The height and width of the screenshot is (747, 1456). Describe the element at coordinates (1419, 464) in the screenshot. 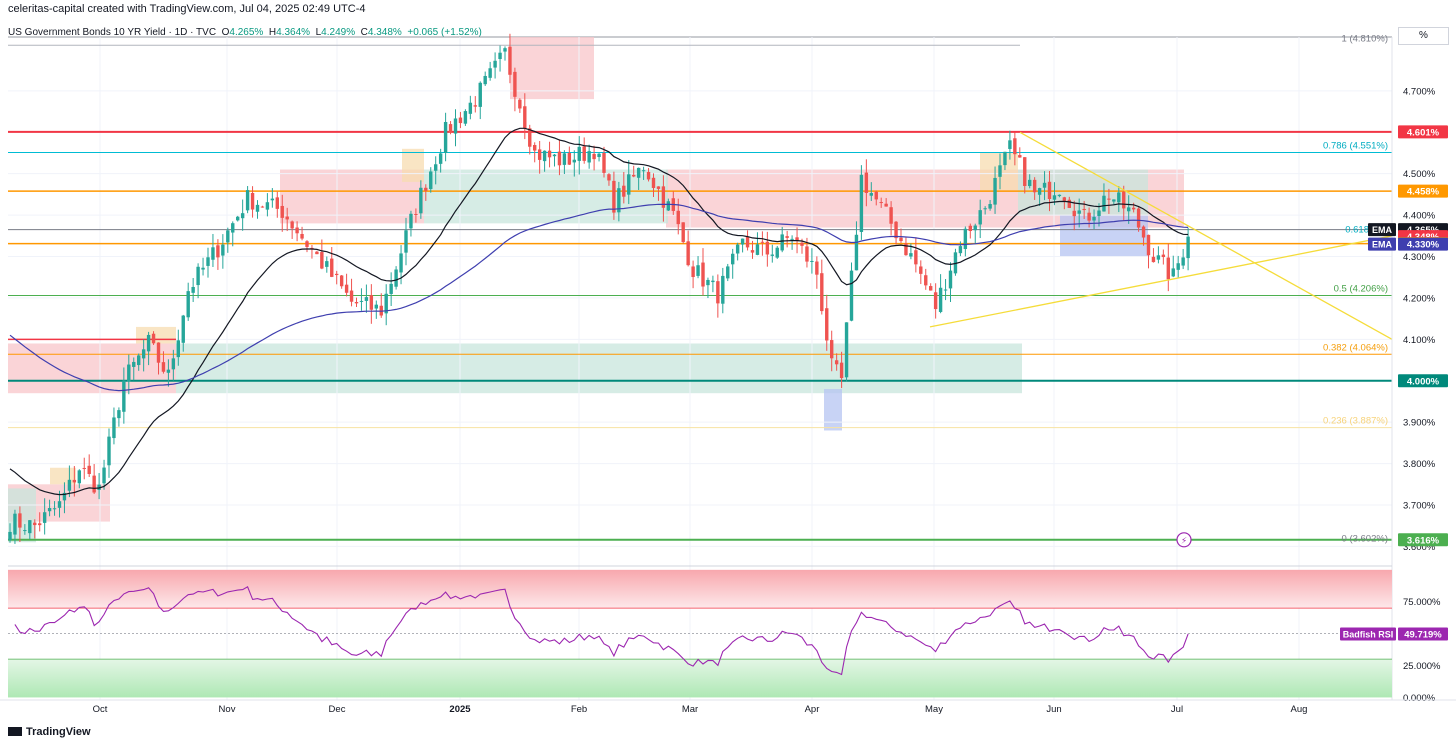

I see `price-tick: 3.800%` at that location.